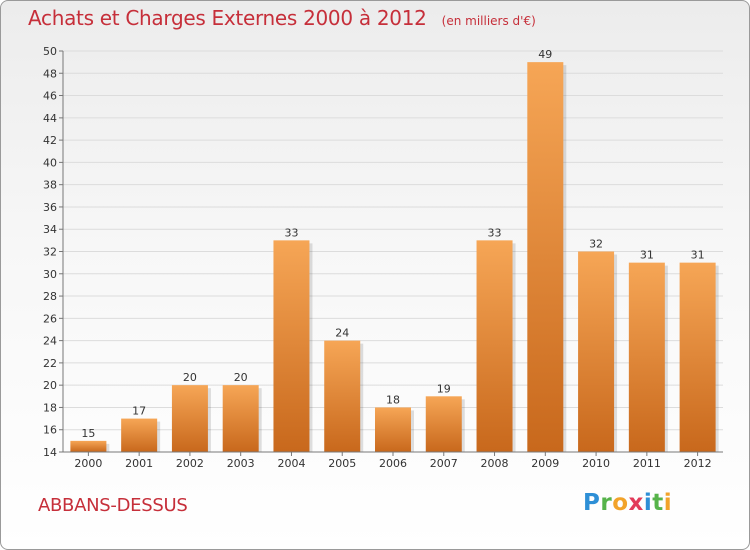 This screenshot has width=750, height=550. Describe the element at coordinates (592, 503) in the screenshot. I see `logo-letter: P` at that location.